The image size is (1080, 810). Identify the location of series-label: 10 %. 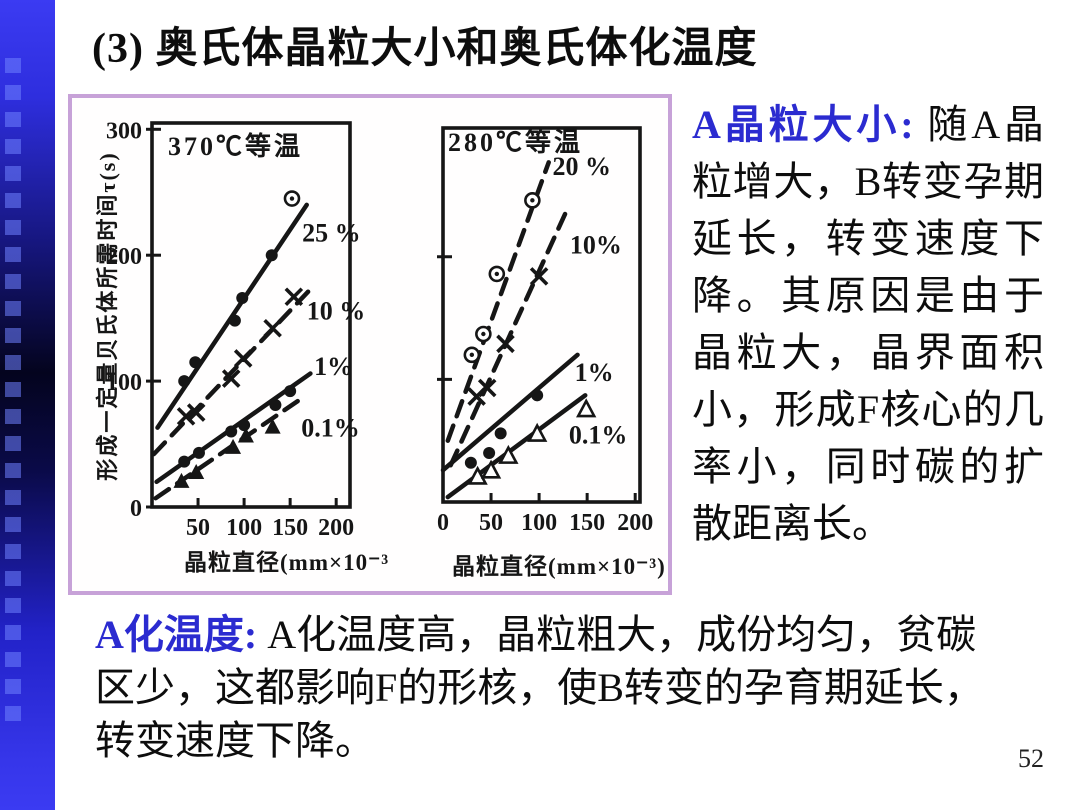
(336, 311).